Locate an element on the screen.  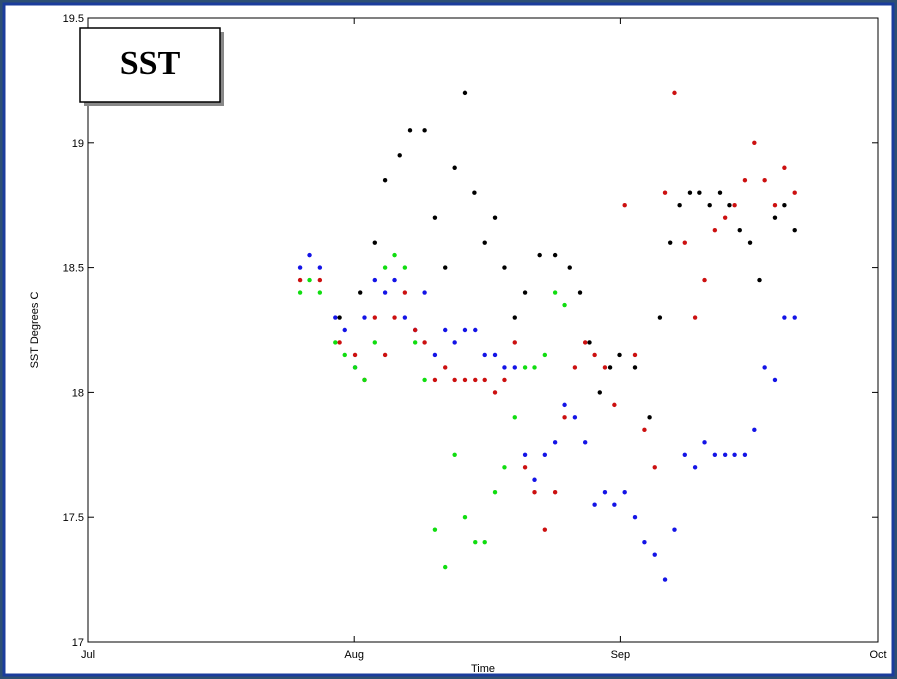
x-tick-label: Sep is located at coordinates (621, 655).